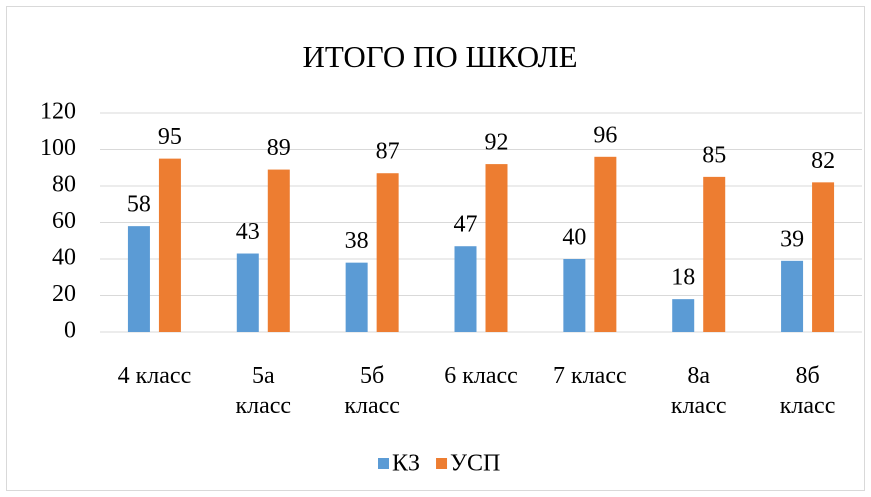  What do you see at coordinates (714, 155) in the screenshot?
I see `data-label: 85` at bounding box center [714, 155].